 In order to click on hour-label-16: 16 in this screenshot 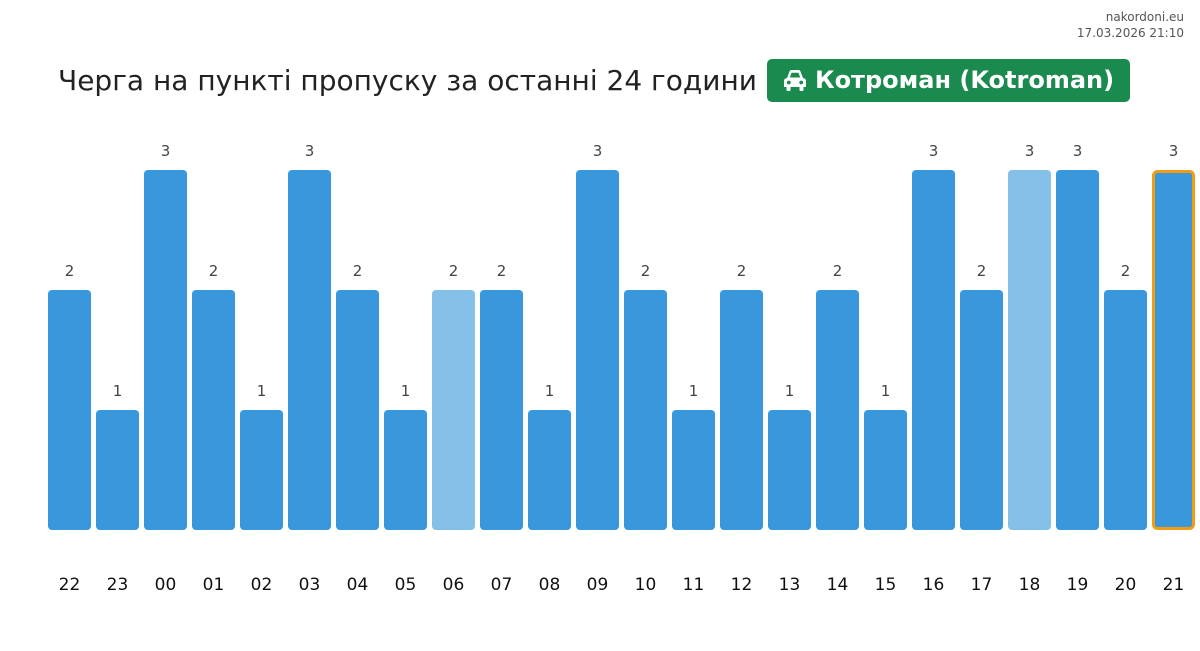, I will do `click(934, 585)`.